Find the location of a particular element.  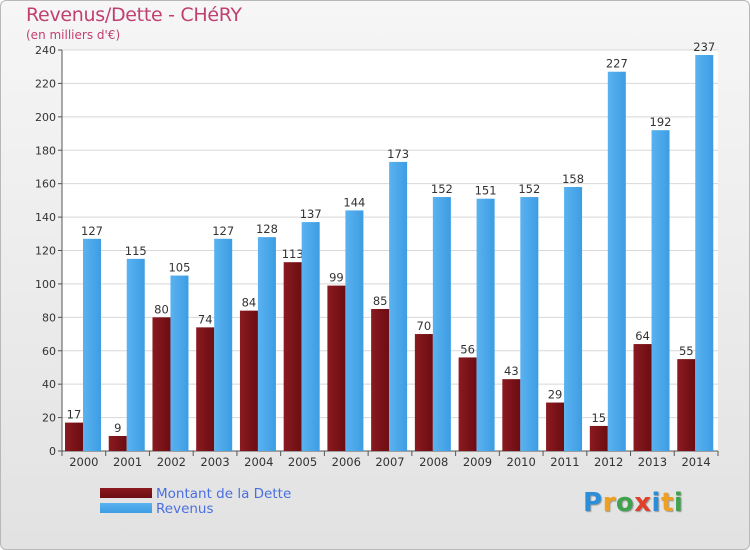

y-tick-label: 140 is located at coordinates (45, 217).